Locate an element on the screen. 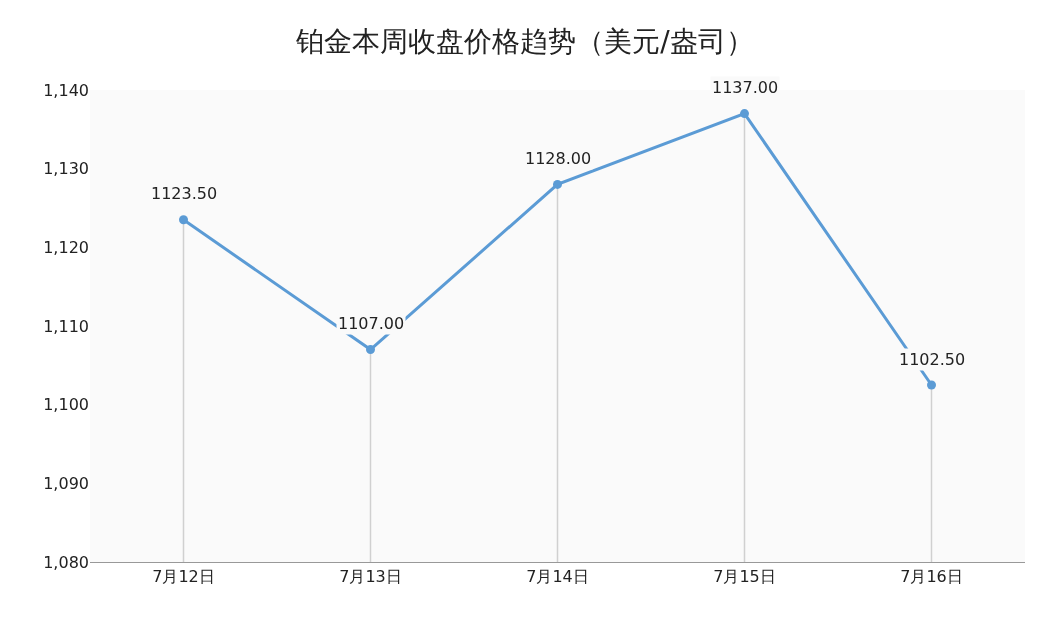  data-label: 1128.00 is located at coordinates (558, 158).